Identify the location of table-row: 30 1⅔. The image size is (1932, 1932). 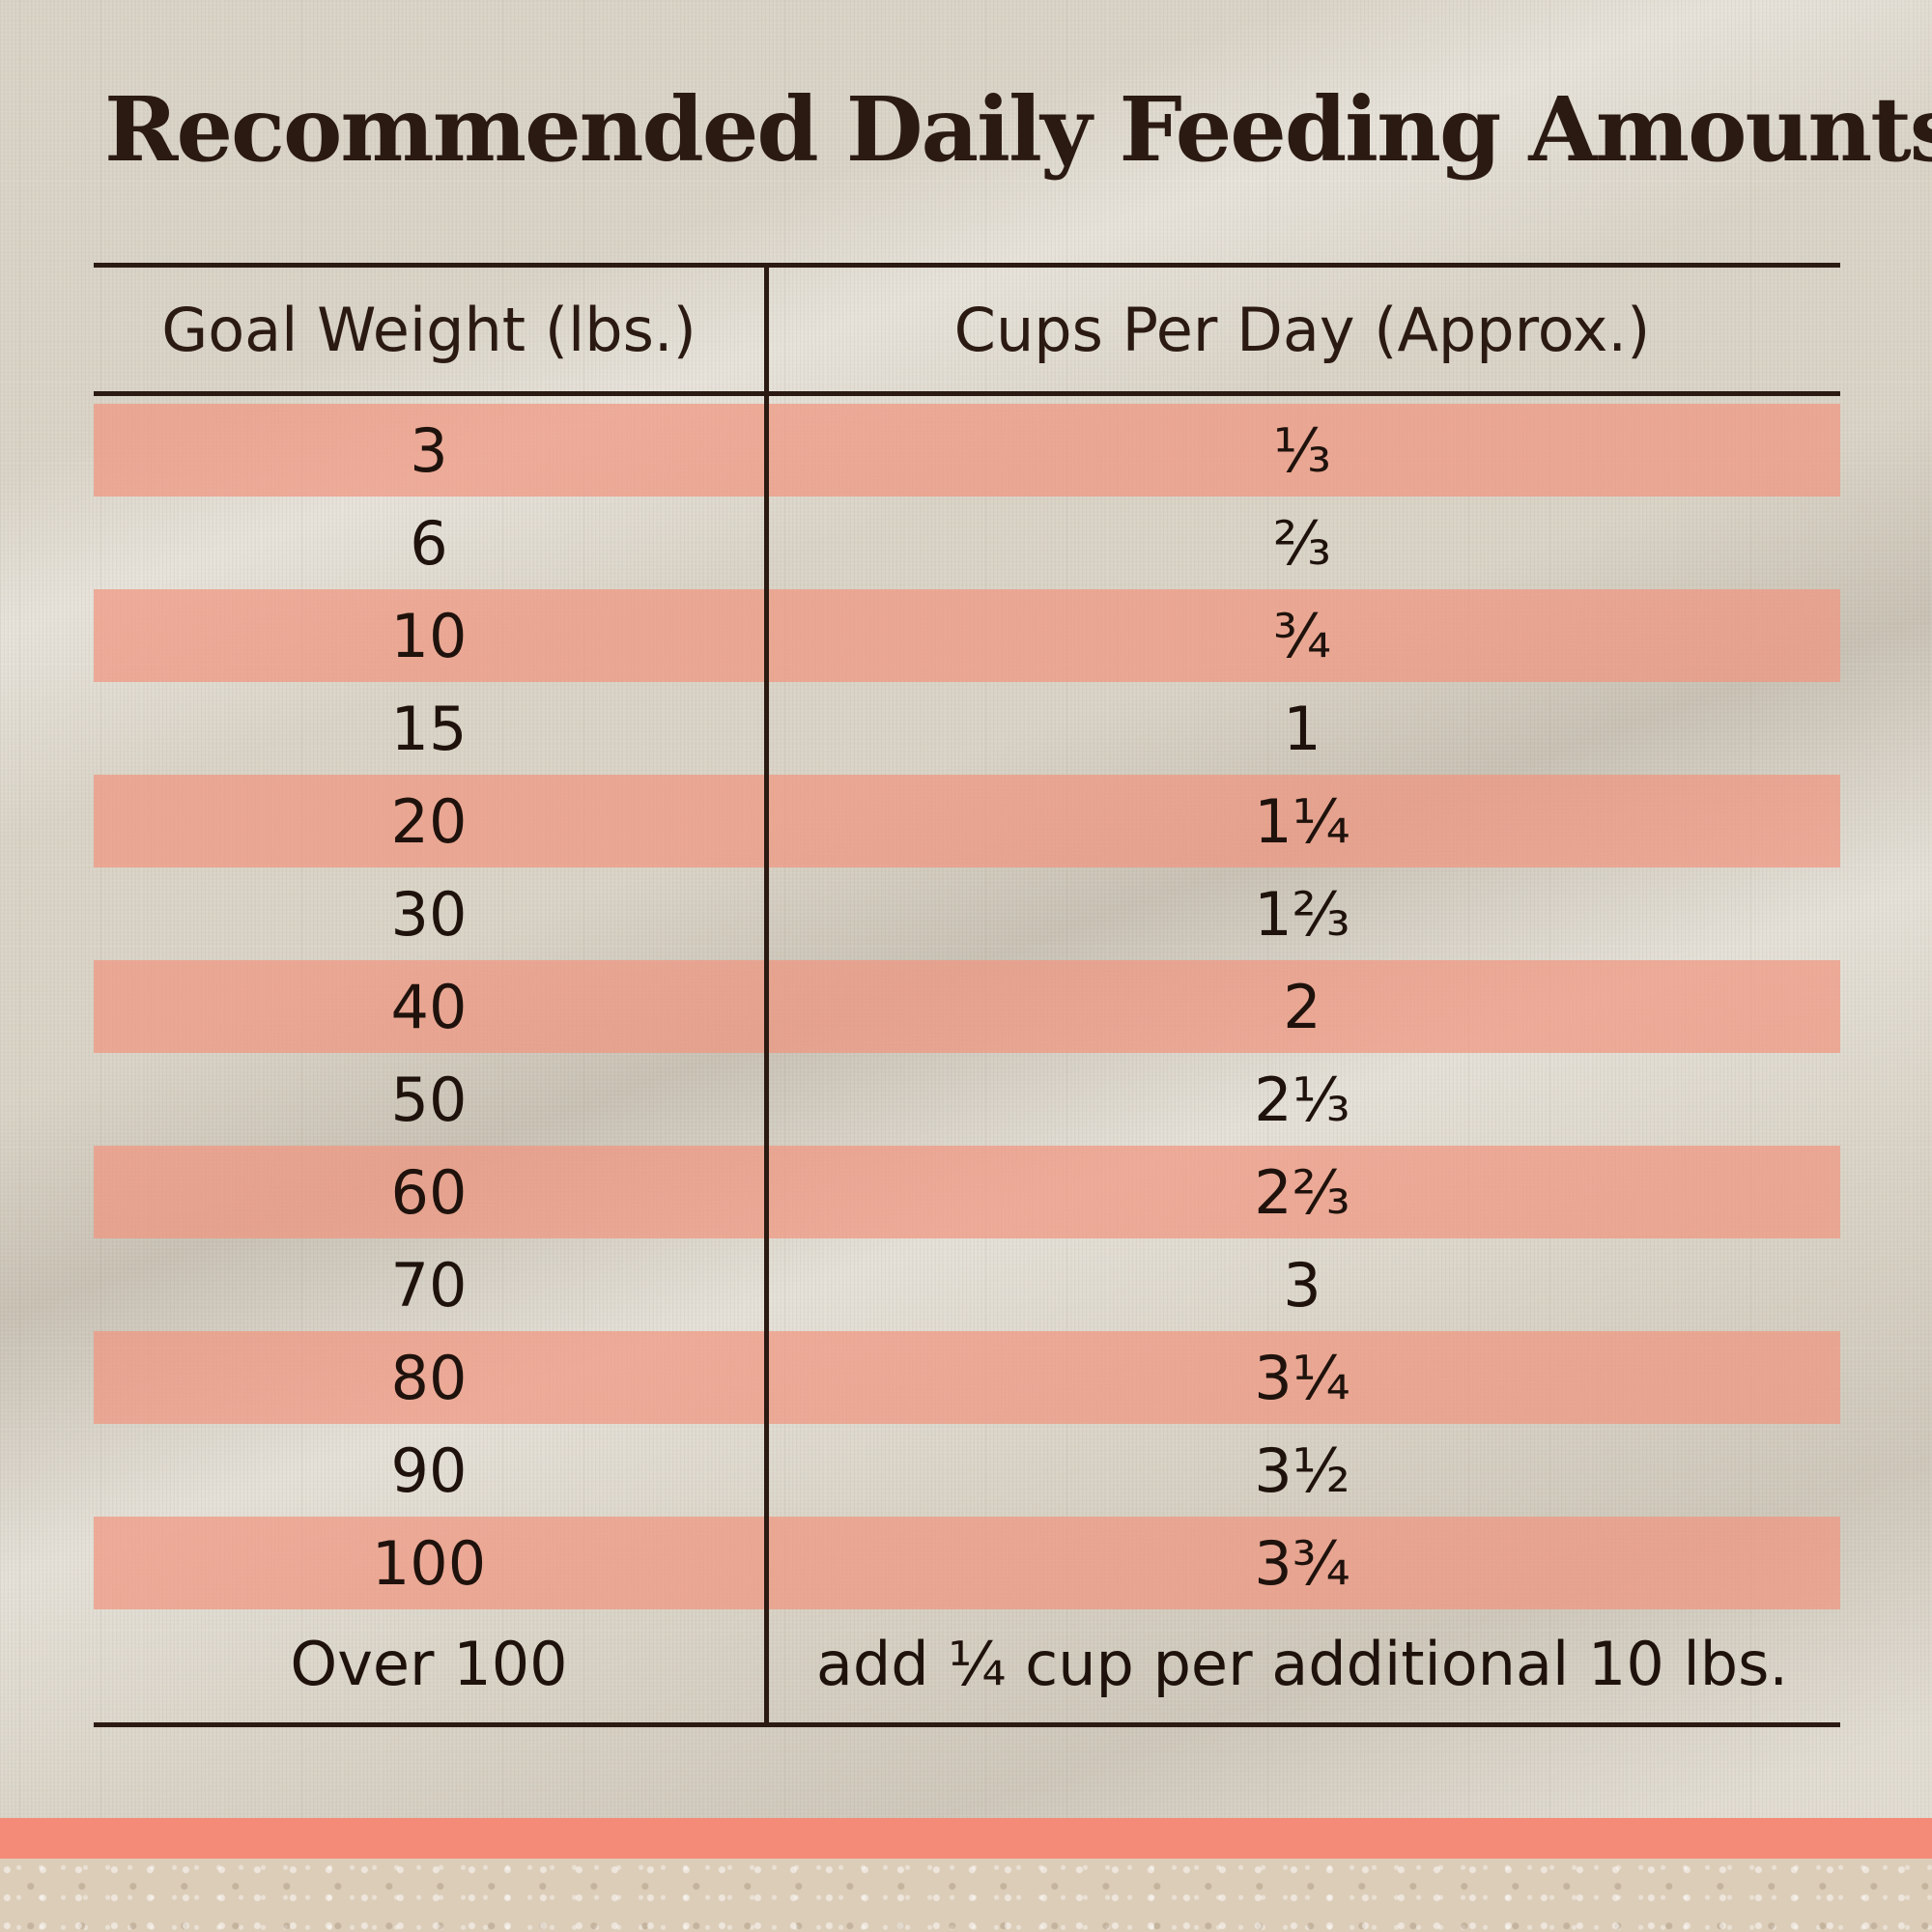
(967, 913).